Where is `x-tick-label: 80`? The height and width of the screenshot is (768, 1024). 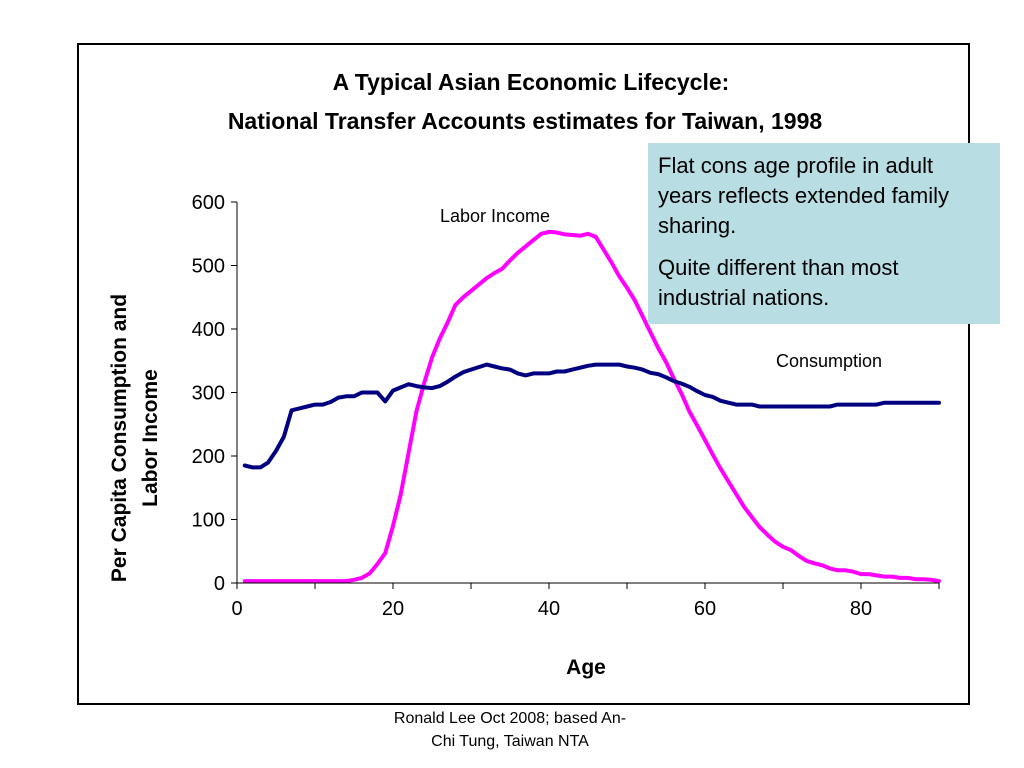
x-tick-label: 80 is located at coordinates (861, 609).